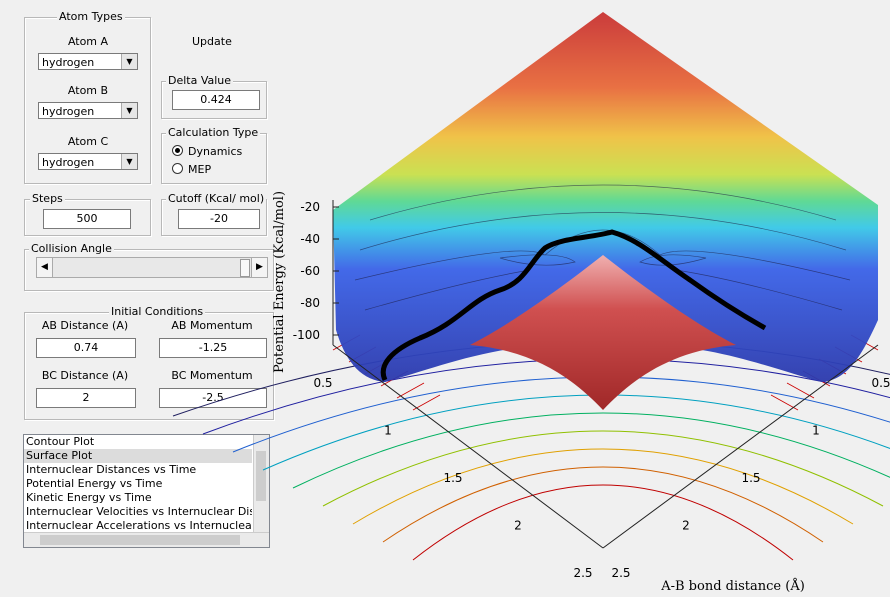  I want to click on cutoff-panel: Cutoff (Kcal/ mol) -20, so click(214, 214).